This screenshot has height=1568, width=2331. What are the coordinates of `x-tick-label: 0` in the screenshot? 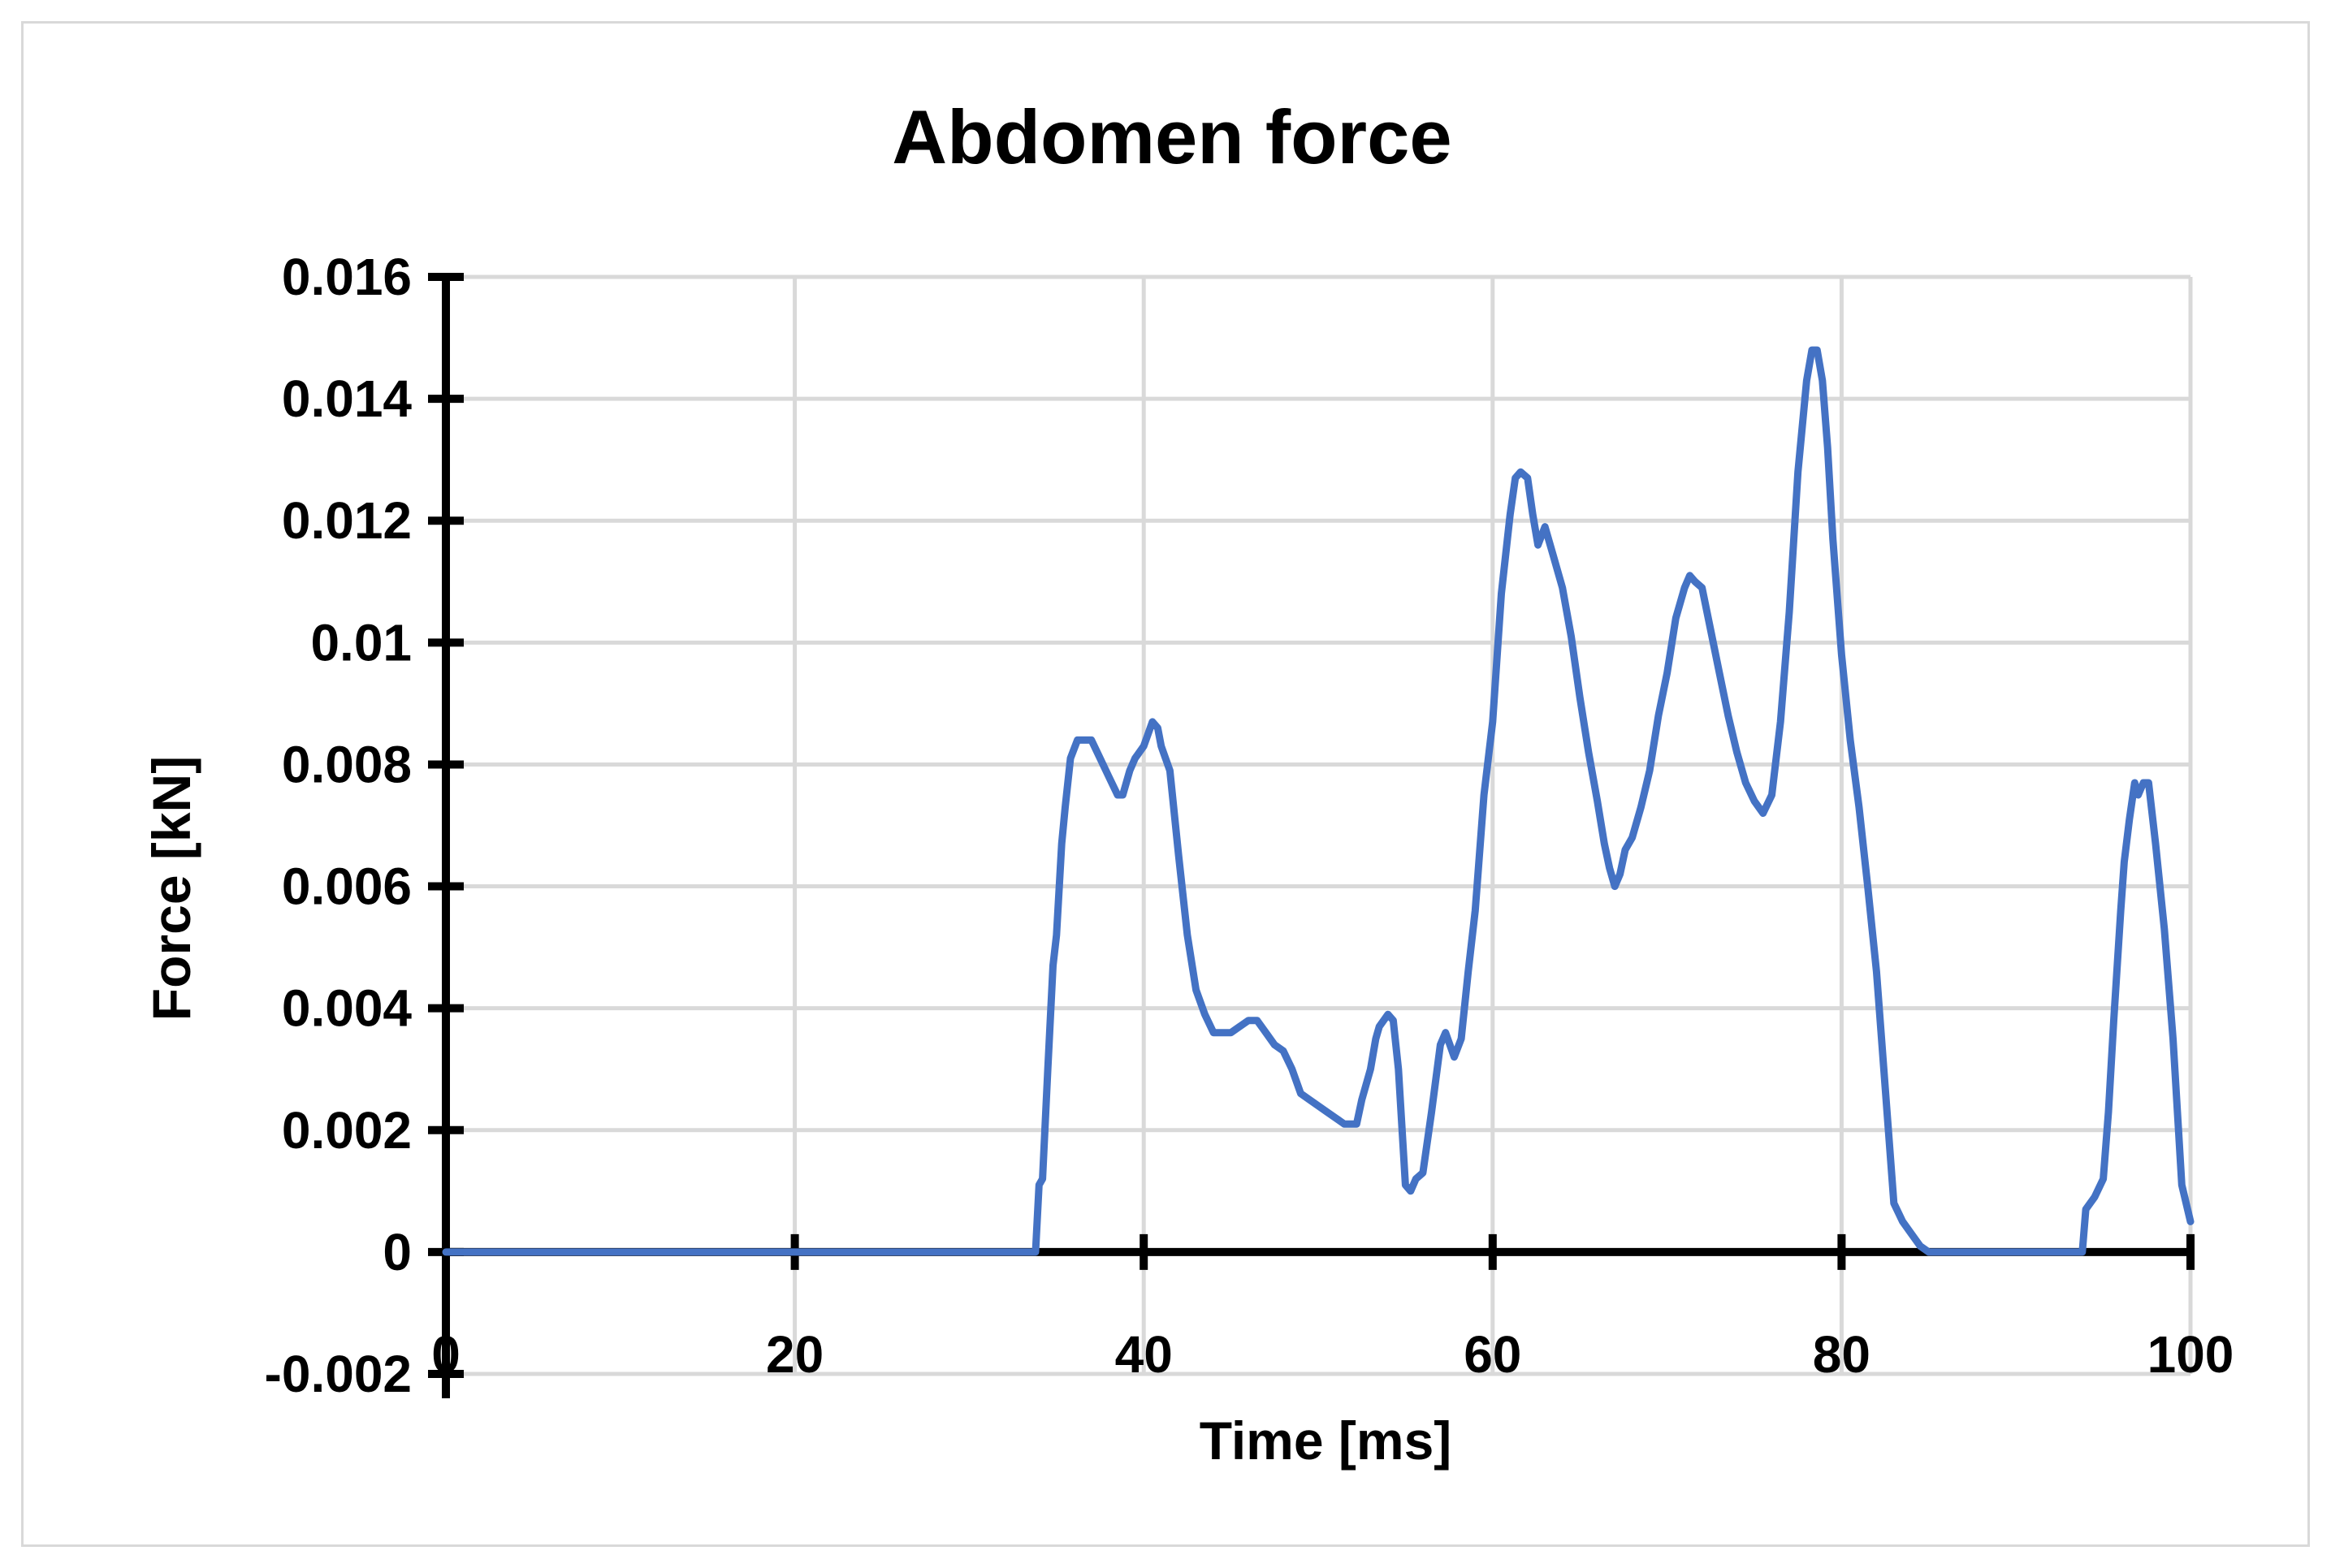 It's located at (446, 1354).